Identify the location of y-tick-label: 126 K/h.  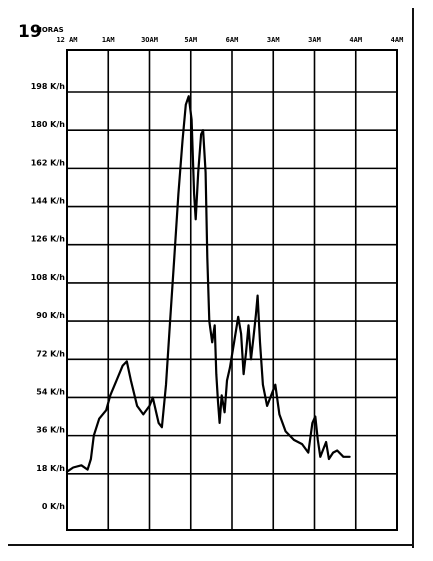
(48, 239).